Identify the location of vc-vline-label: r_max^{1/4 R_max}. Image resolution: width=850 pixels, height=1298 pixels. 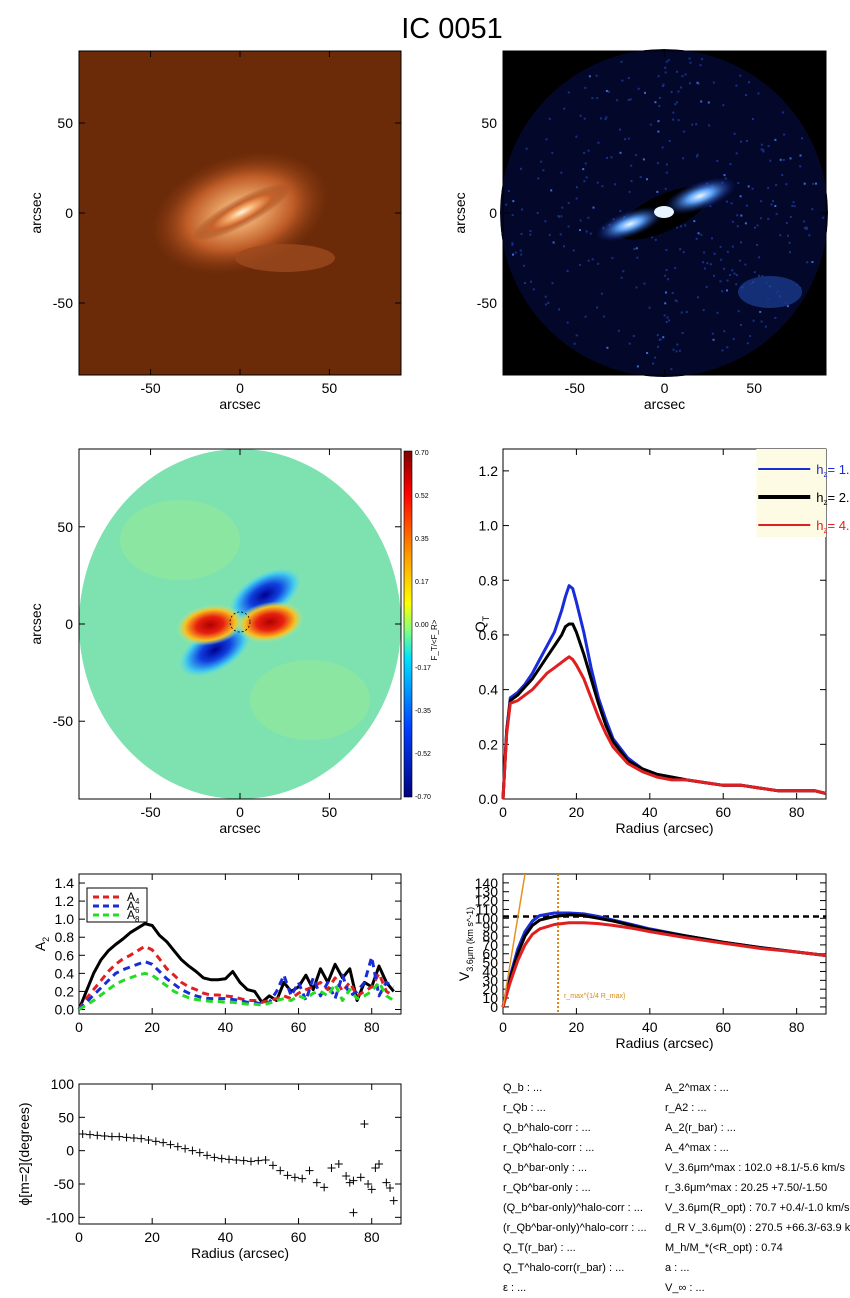
(595, 996).